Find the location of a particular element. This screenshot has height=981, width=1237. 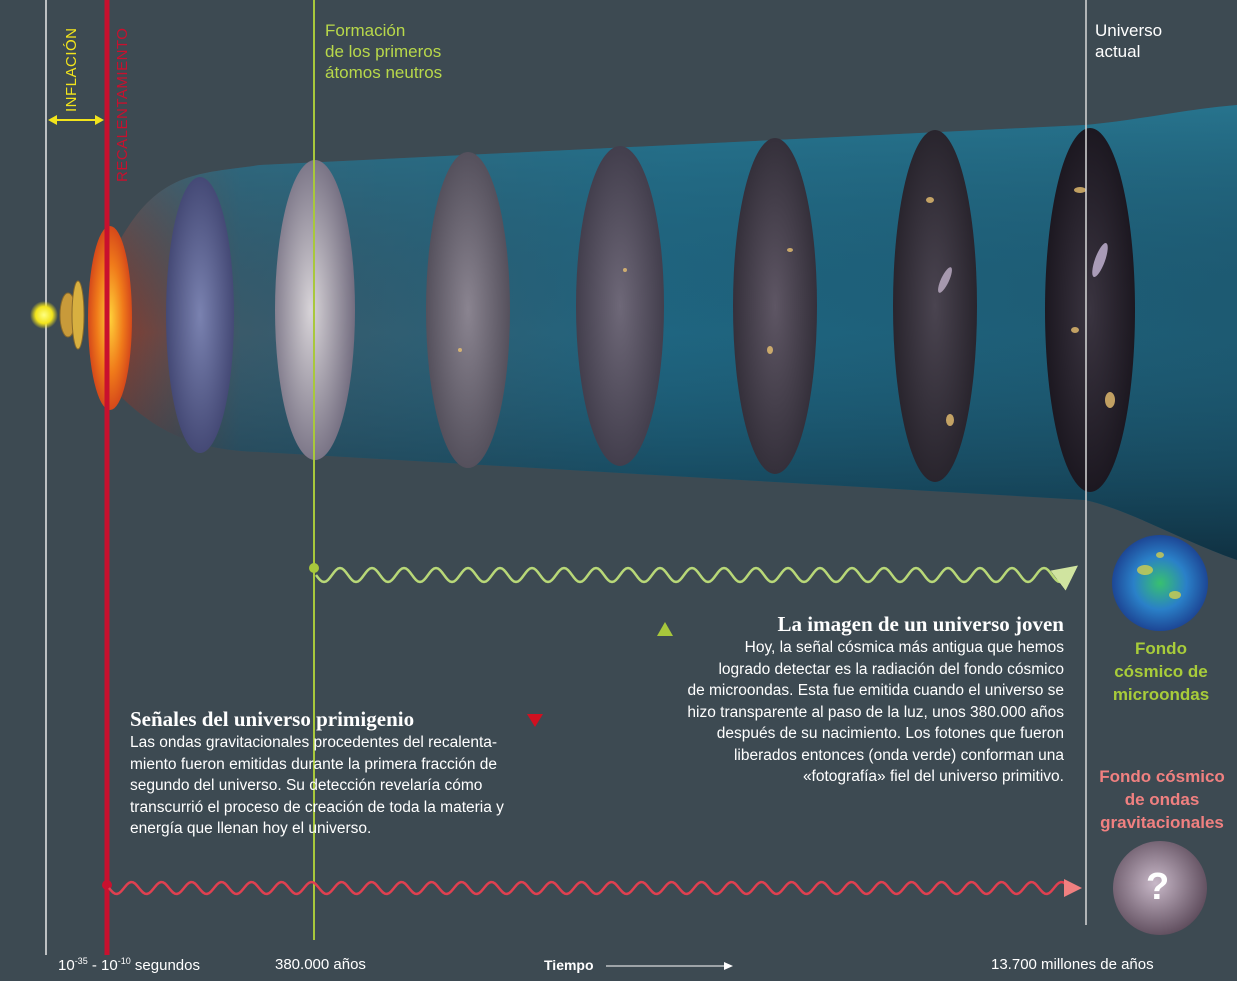

gw-title: Señales del universo primigenio is located at coordinates (272, 719).